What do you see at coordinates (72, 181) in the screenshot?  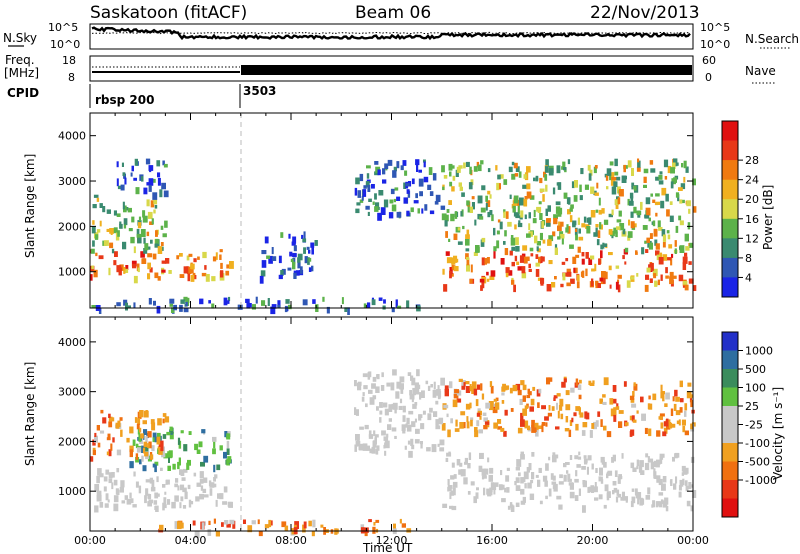 I see `y-tick-label: 3000` at bounding box center [72, 181].